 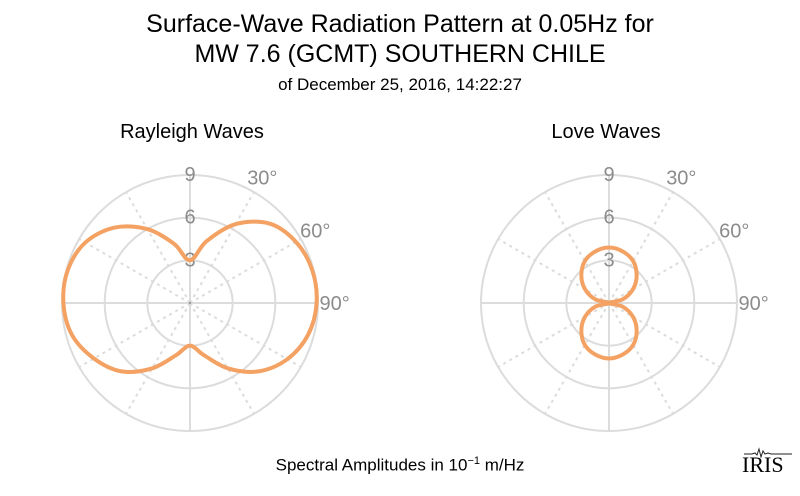 I want to click on chart-title-line2: MW 7.6 (GCMT) SOUTHERN CHILE, so click(x=400, y=54).